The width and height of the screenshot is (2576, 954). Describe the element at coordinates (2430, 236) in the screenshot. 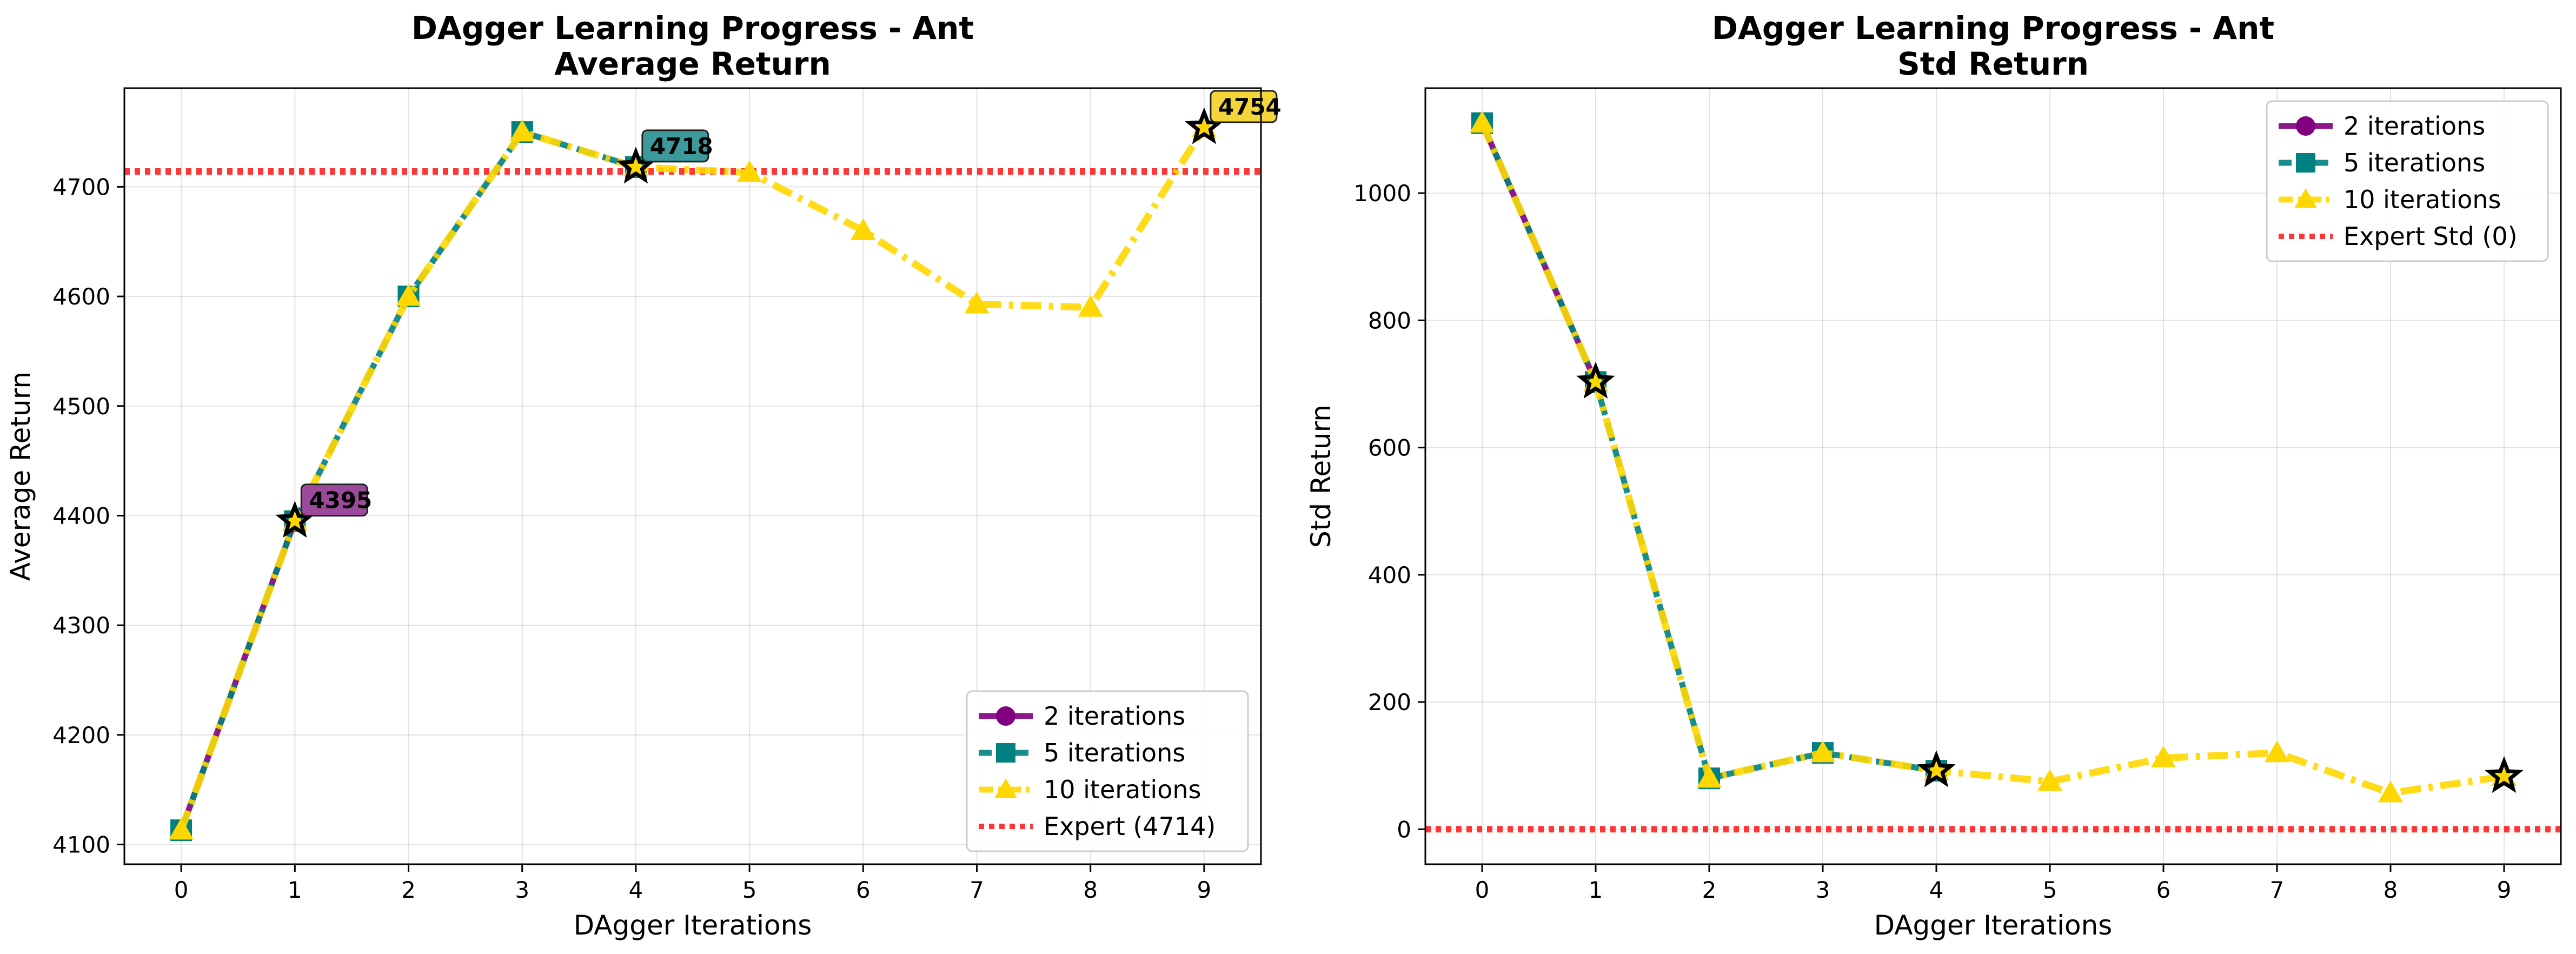

I see `legend-label: Expert Std (0)` at that location.